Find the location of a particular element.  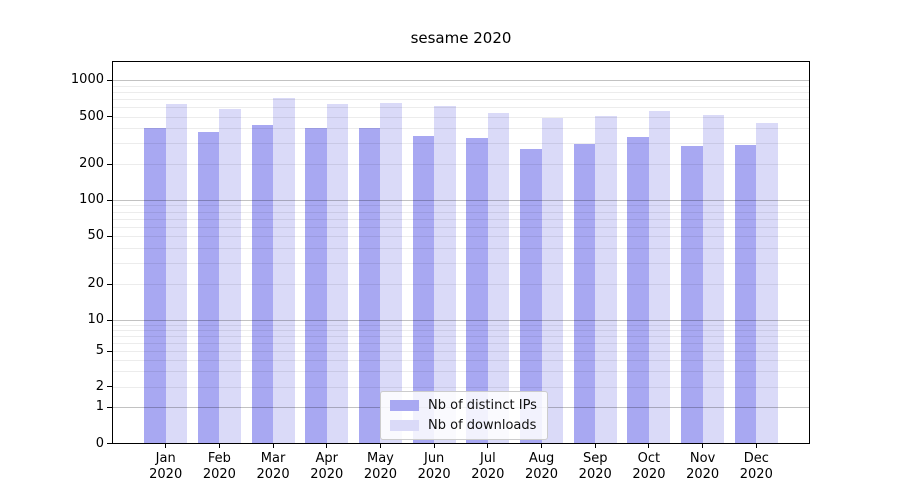

bar-feb-2020-nb-of-downloads is located at coordinates (230, 275).